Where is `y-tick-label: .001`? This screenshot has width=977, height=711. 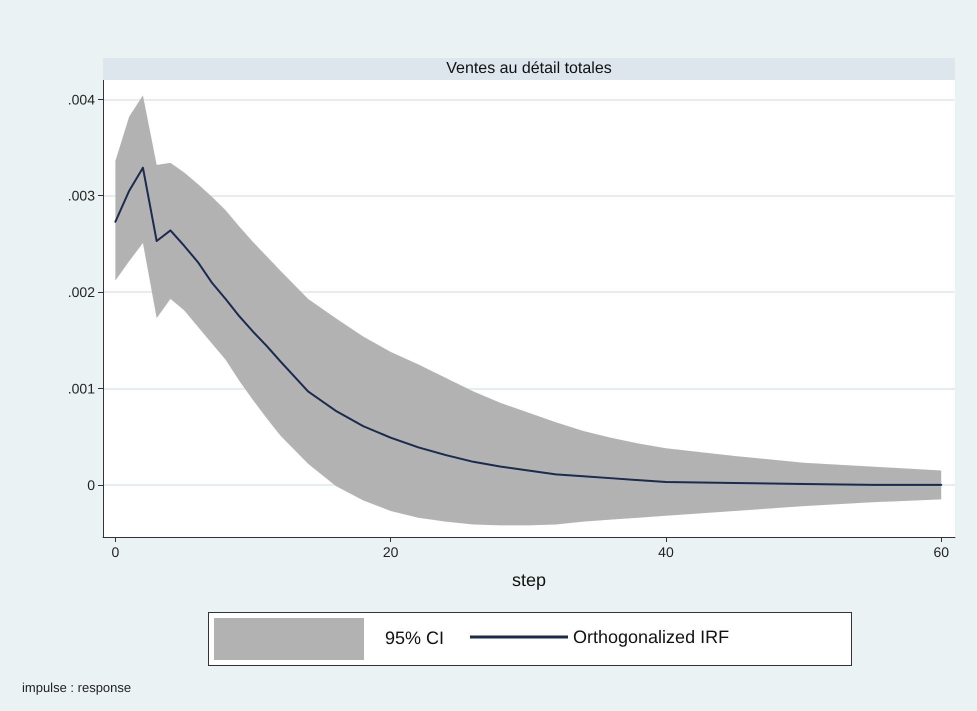 y-tick-label: .001 is located at coordinates (82, 388).